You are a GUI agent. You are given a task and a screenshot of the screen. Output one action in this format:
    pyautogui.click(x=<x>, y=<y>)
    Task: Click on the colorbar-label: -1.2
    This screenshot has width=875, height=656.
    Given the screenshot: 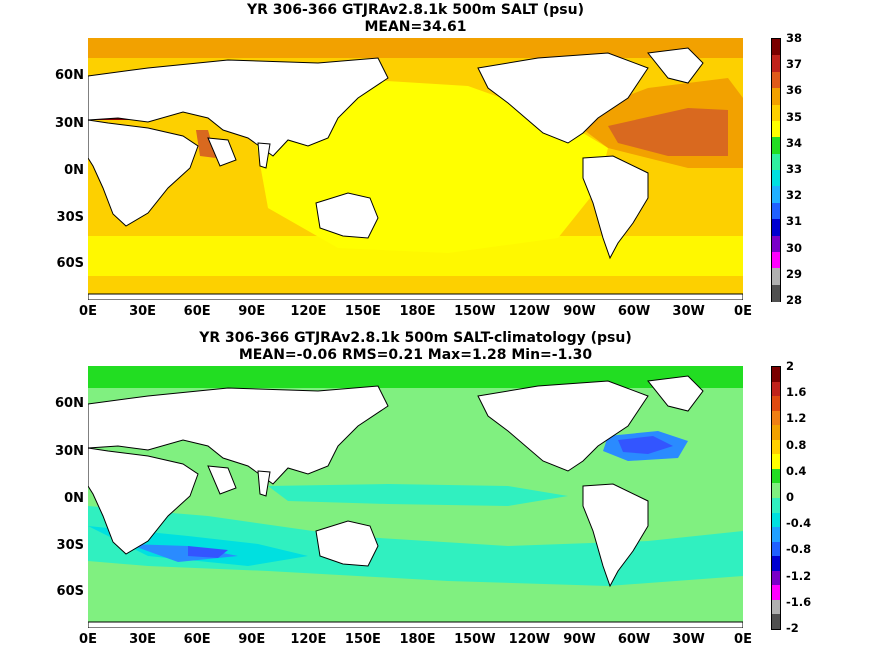 What is the action you would take?
    pyautogui.click(x=799, y=575)
    